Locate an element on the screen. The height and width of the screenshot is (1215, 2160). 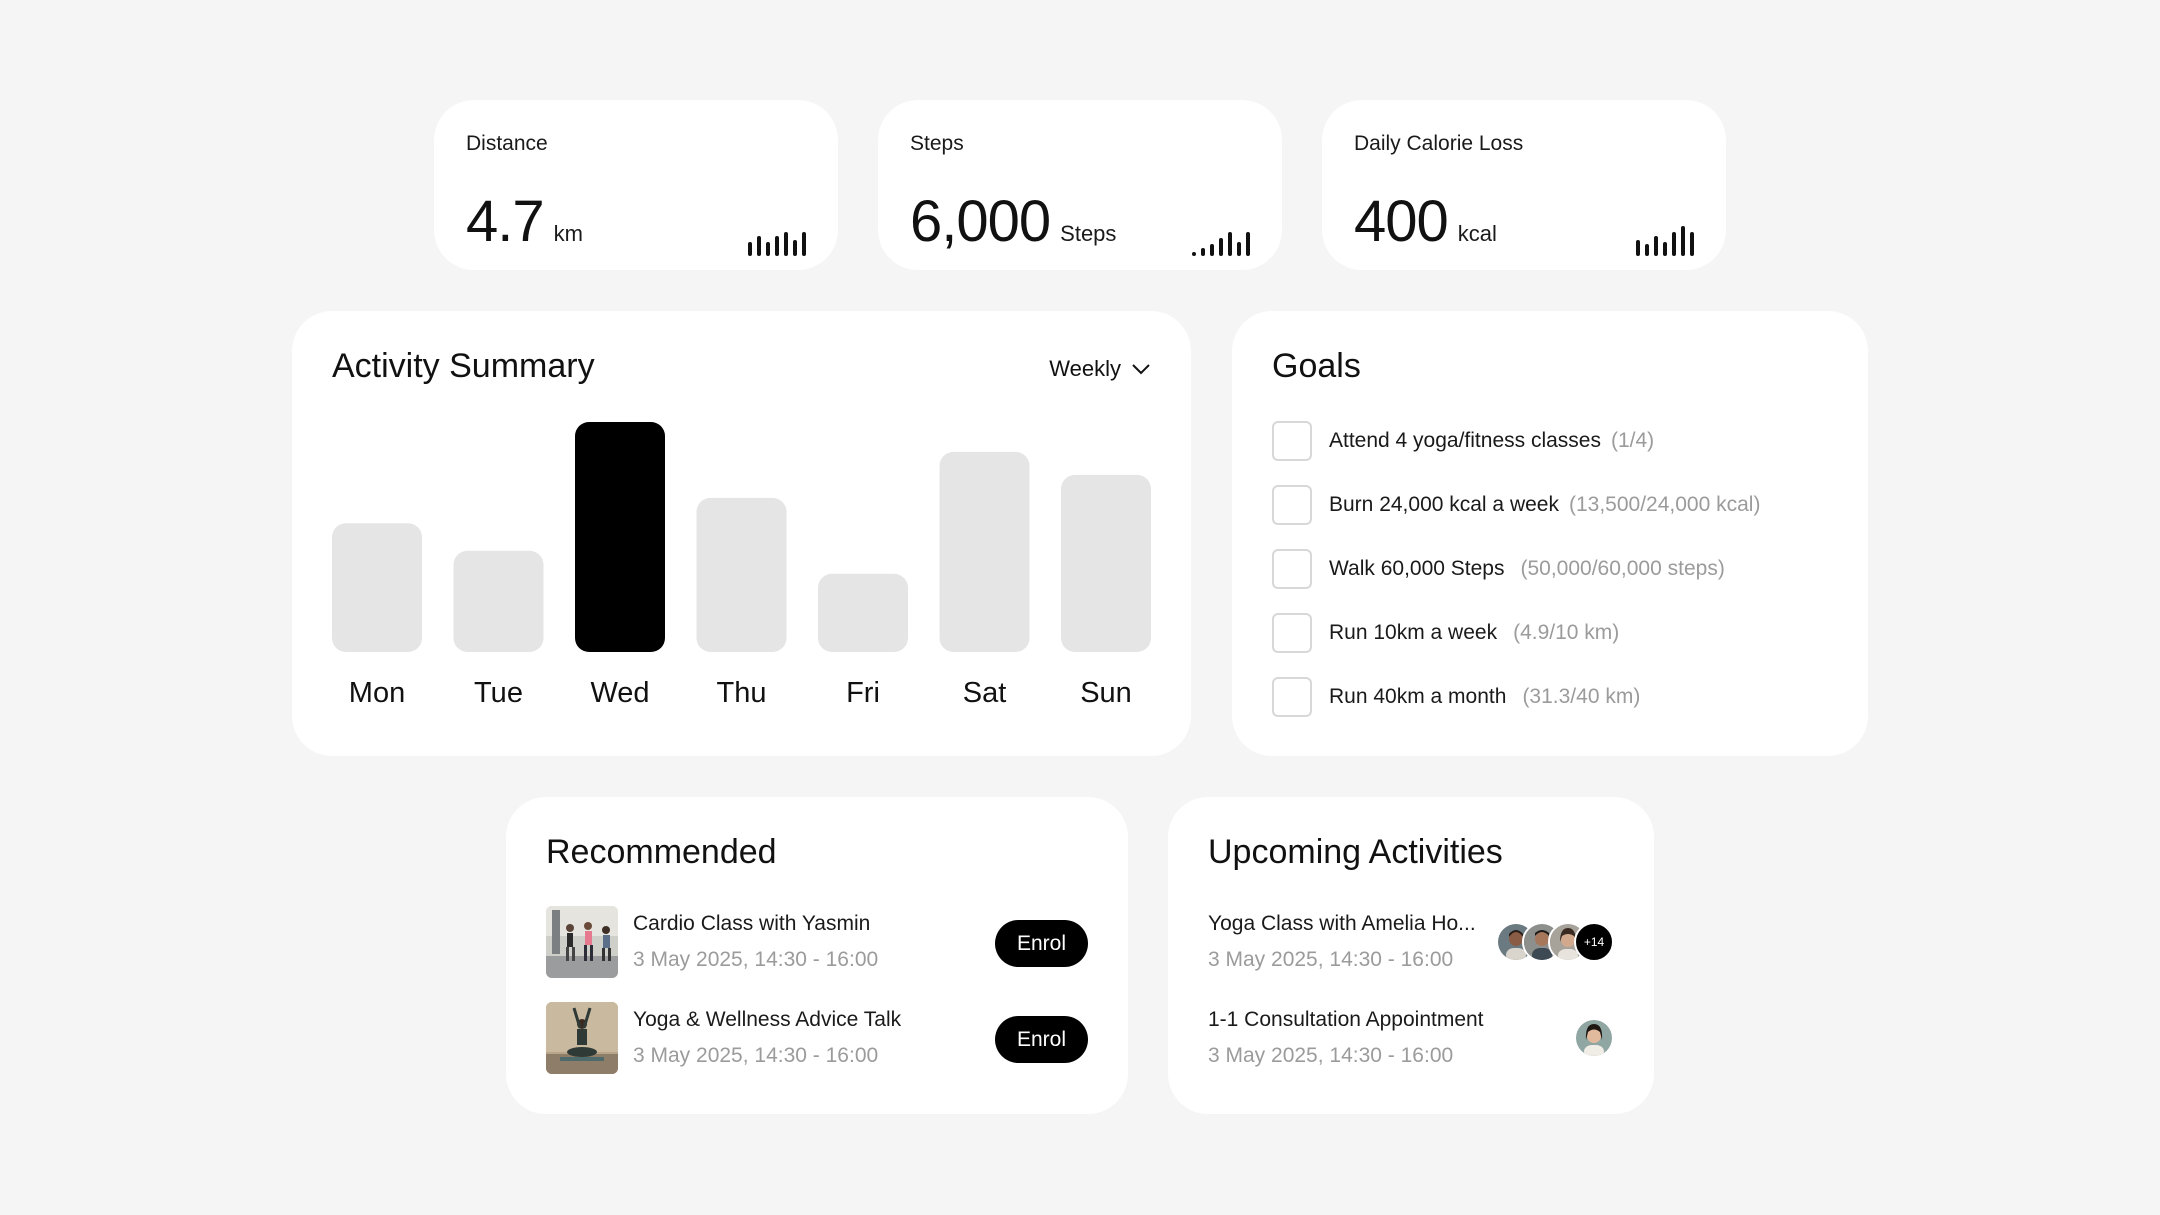
stat-card-steps: Steps 6,000 Steps is located at coordinates (1080, 185).